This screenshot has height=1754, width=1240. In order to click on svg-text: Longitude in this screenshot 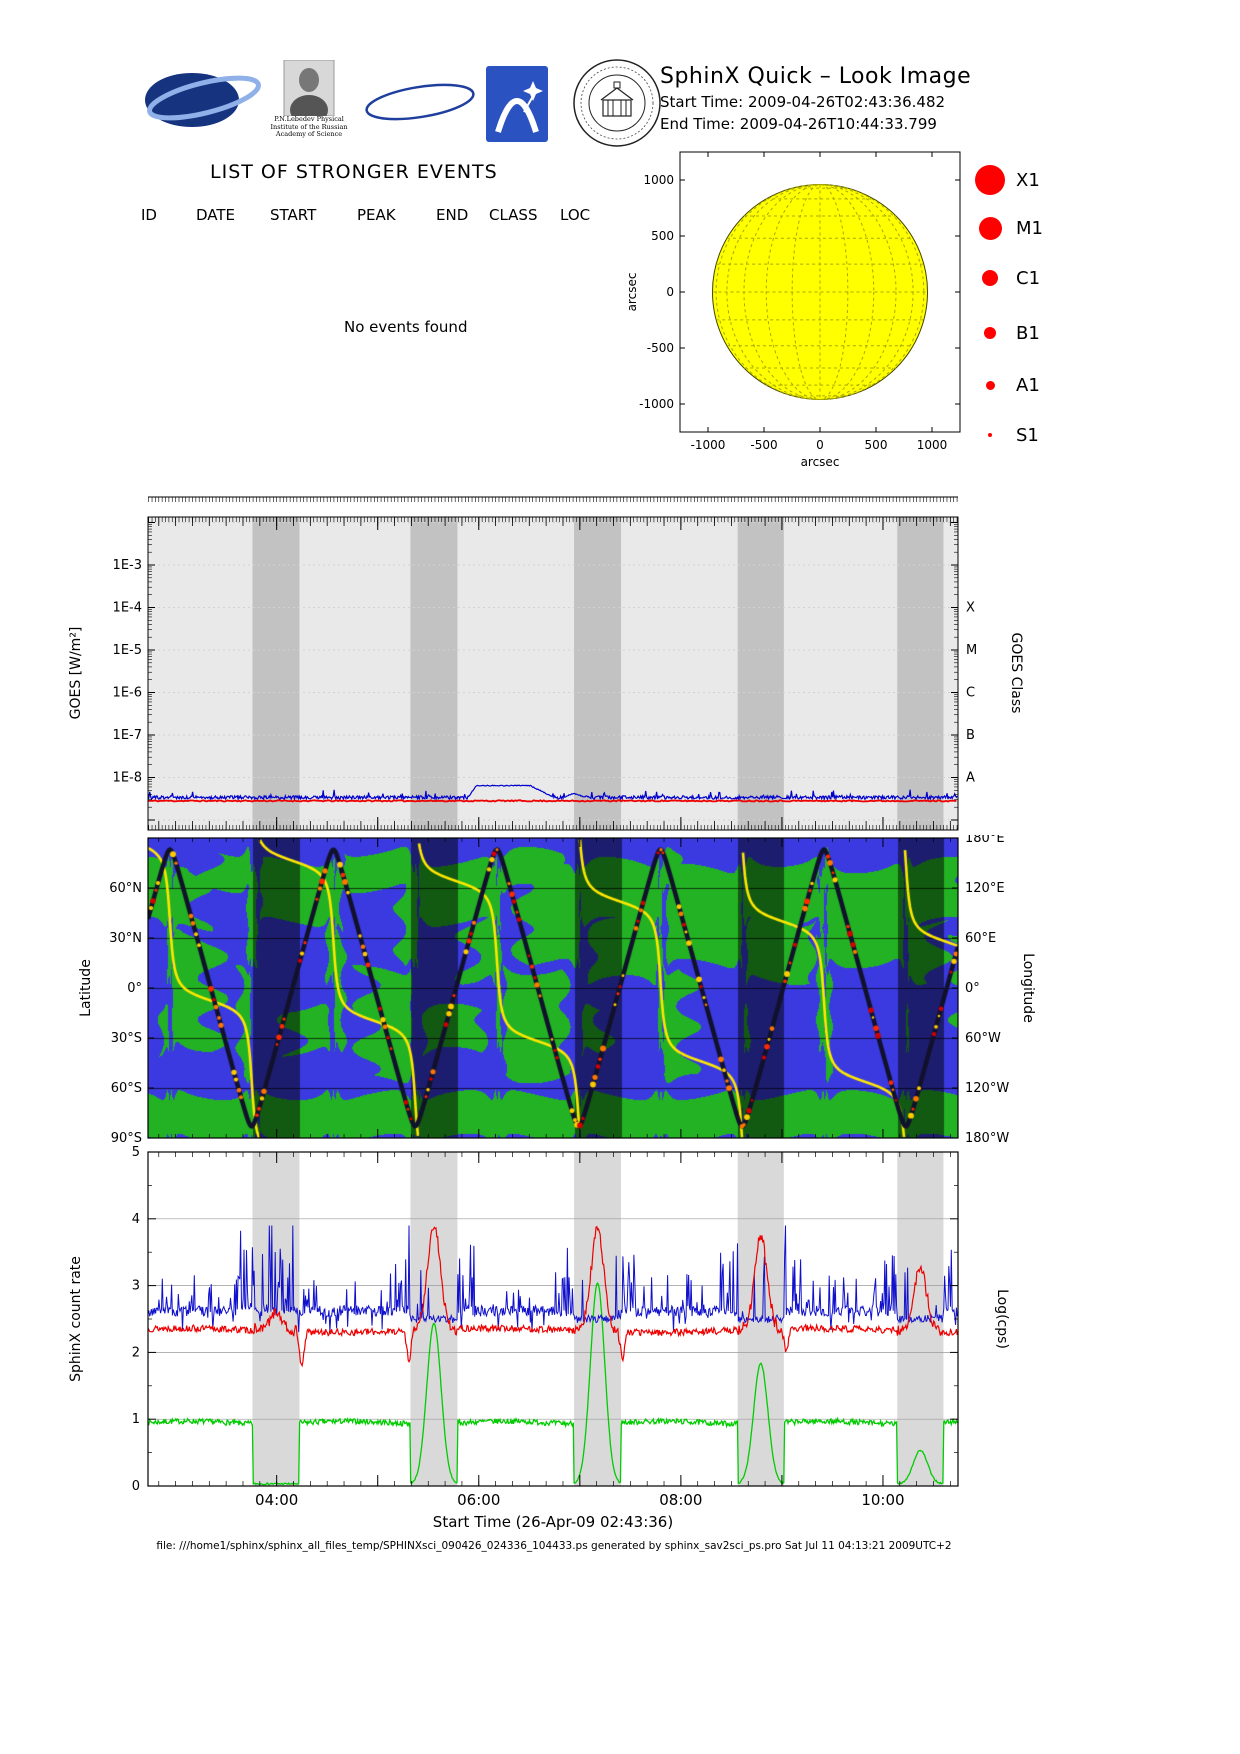, I will do `click(1028, 988)`.